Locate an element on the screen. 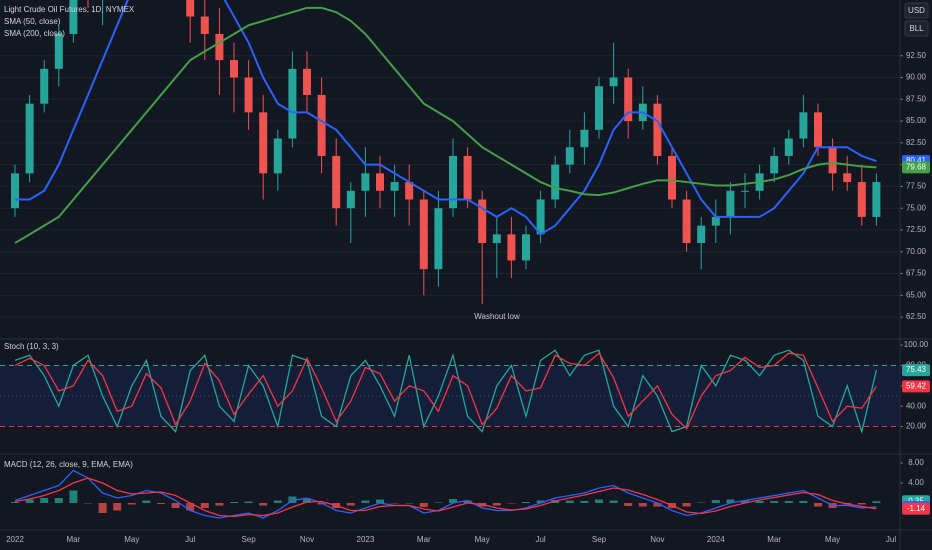  y-tick-label: 65.00 is located at coordinates (916, 294).